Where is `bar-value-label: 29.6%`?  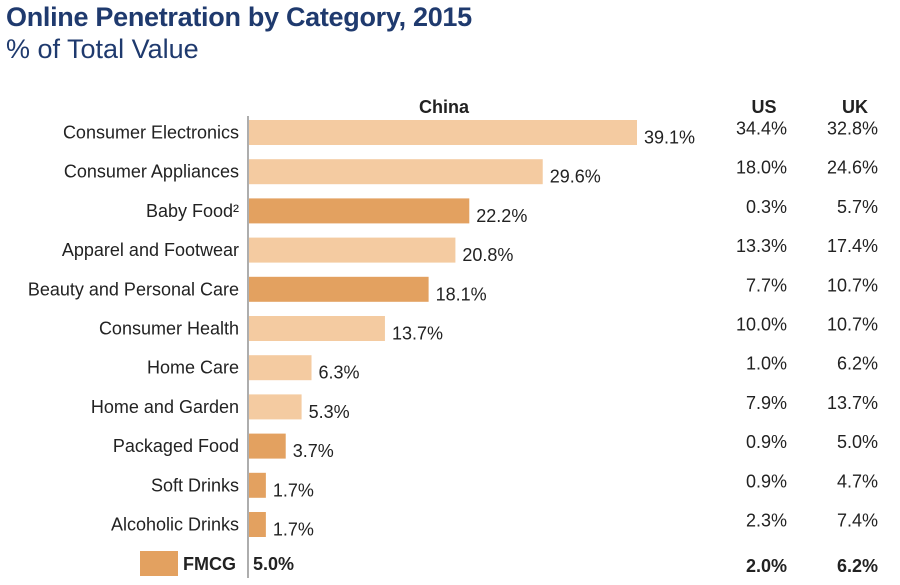 bar-value-label: 29.6% is located at coordinates (575, 177).